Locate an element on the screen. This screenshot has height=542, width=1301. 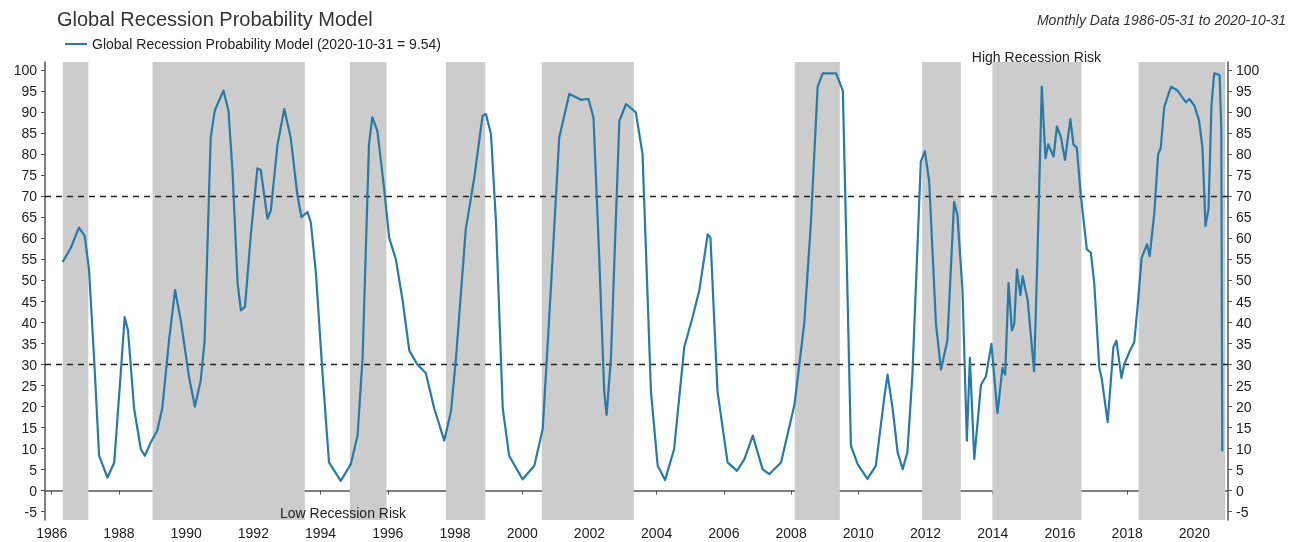
x-tick-label: 1998 is located at coordinates (455, 533).